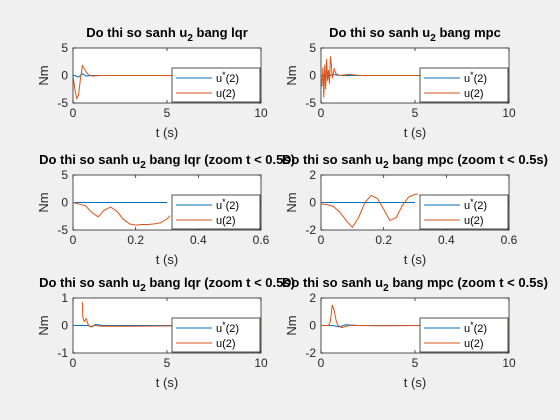  What do you see at coordinates (64, 298) in the screenshot?
I see `y-tick-label: 1` at bounding box center [64, 298].